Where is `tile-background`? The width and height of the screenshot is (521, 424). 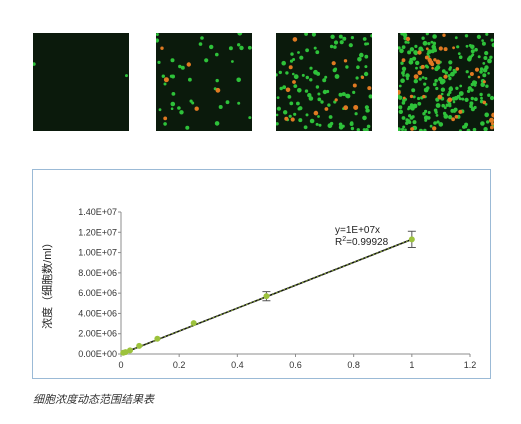 tile-background is located at coordinates (81, 82).